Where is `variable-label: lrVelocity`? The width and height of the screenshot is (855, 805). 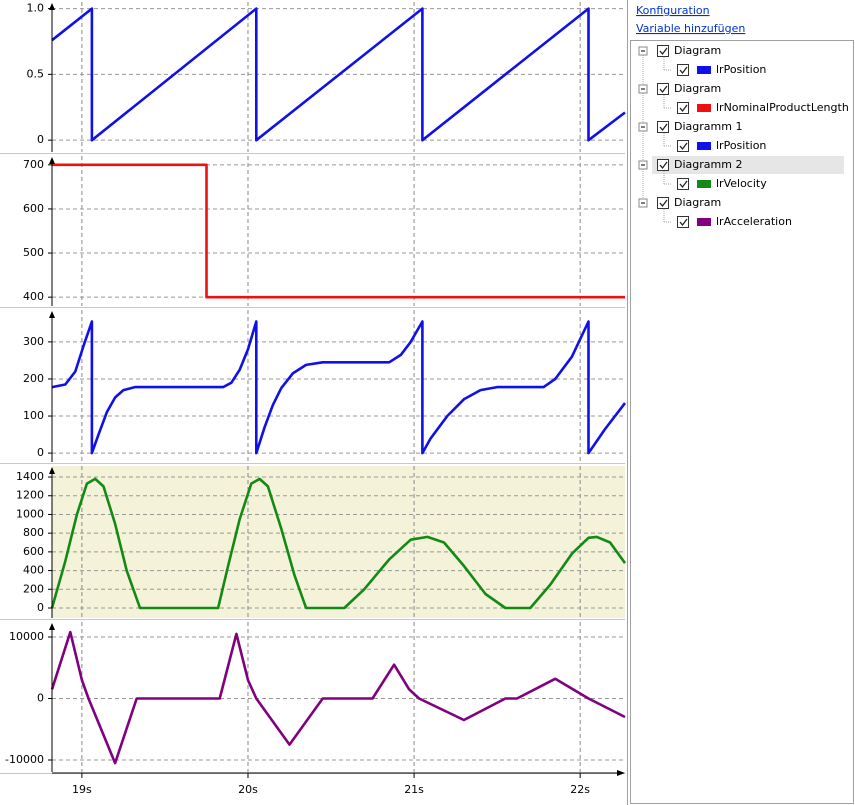
variable-label: lrVelocity is located at coordinates (741, 183).